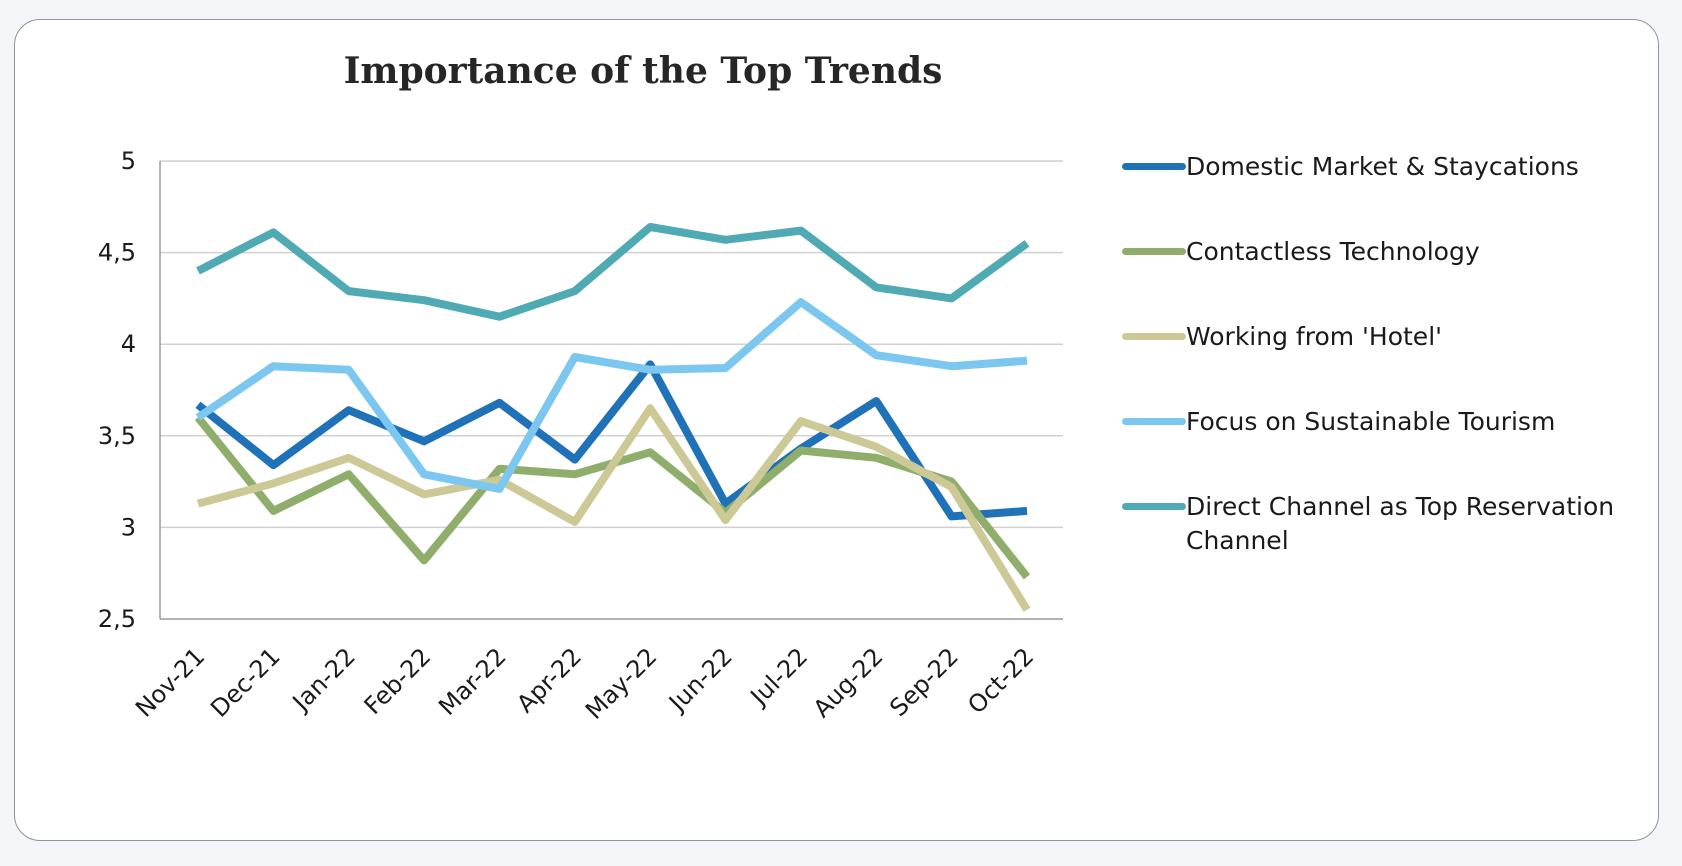 The height and width of the screenshot is (866, 1682). What do you see at coordinates (924, 682) in the screenshot?
I see `x-tick-label: Sep-22` at bounding box center [924, 682].